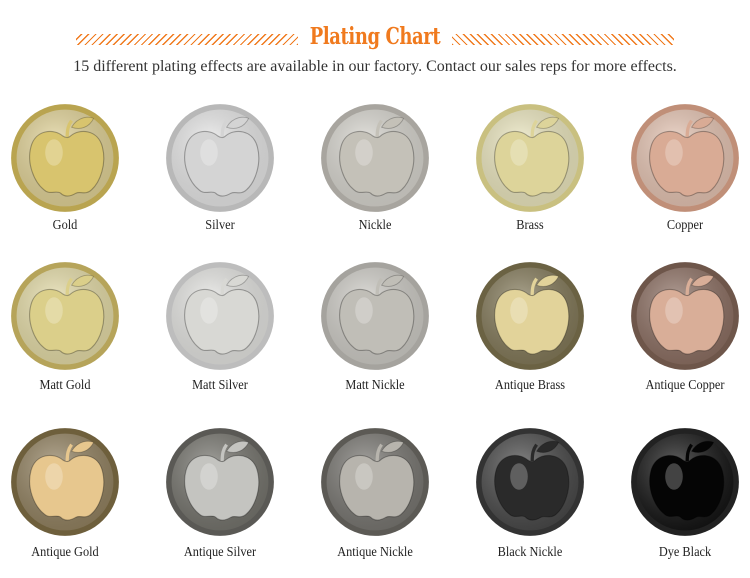  Describe the element at coordinates (220, 385) in the screenshot. I see `plating-label: Matt Silver` at that location.